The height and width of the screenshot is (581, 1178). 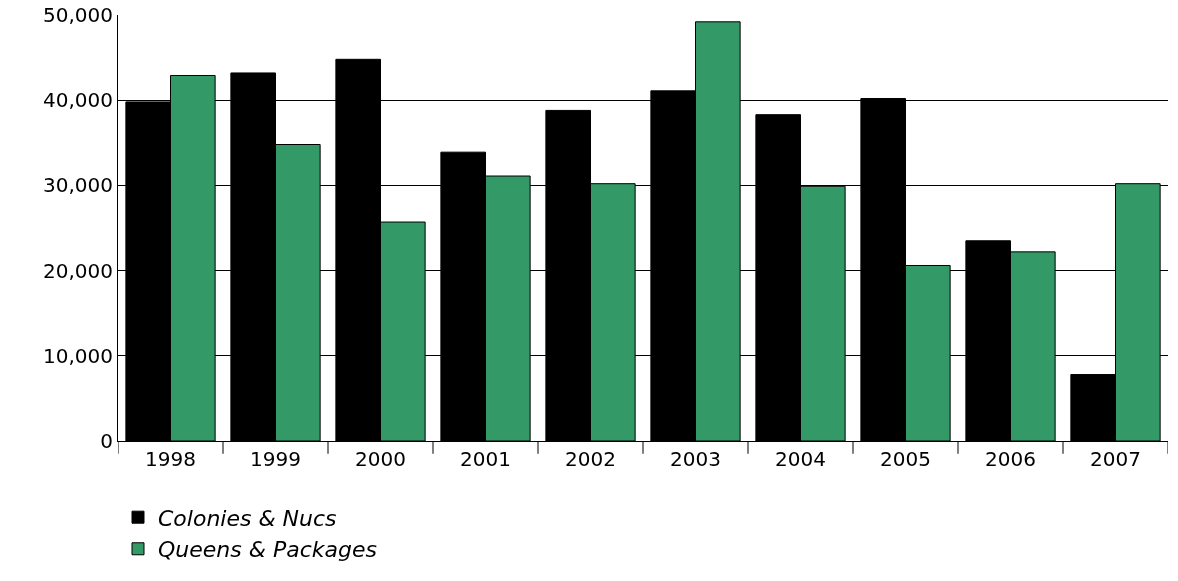 I want to click on y-tick-label: 40,000, so click(x=78, y=100).